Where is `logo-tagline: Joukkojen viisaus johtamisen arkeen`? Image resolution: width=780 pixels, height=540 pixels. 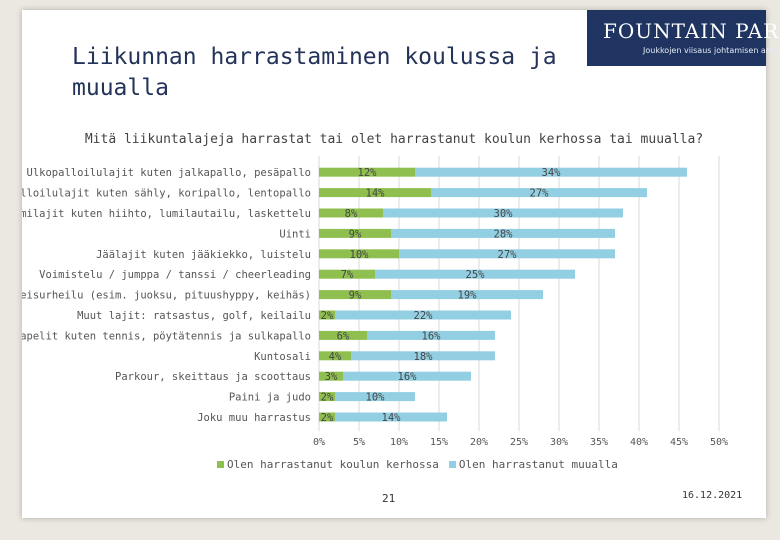
logo-tagline: Joukkojen viisaus johtamisen arkeen is located at coordinates (711, 50).